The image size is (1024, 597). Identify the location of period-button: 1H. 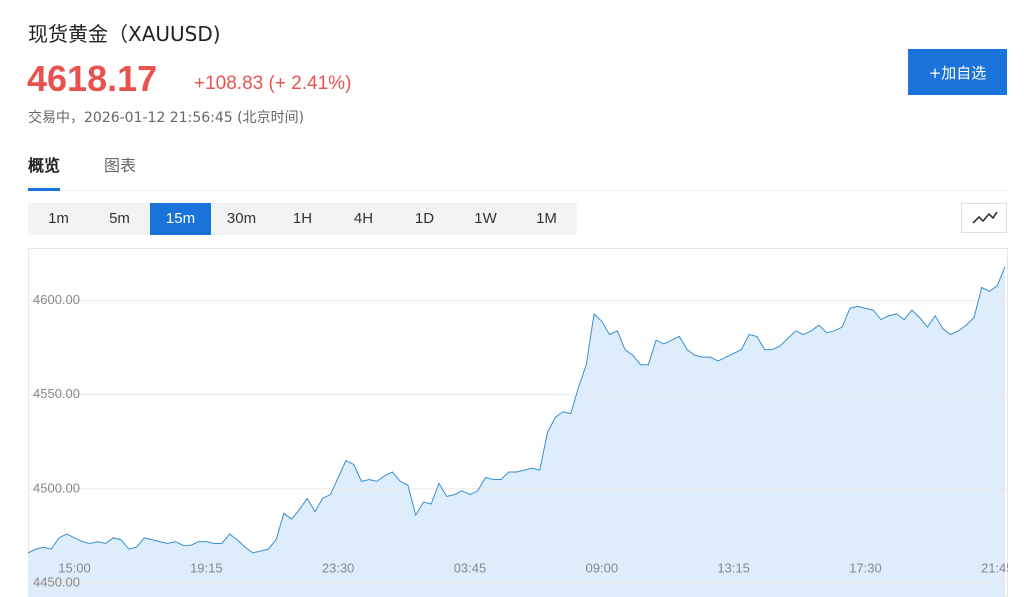
(302, 219).